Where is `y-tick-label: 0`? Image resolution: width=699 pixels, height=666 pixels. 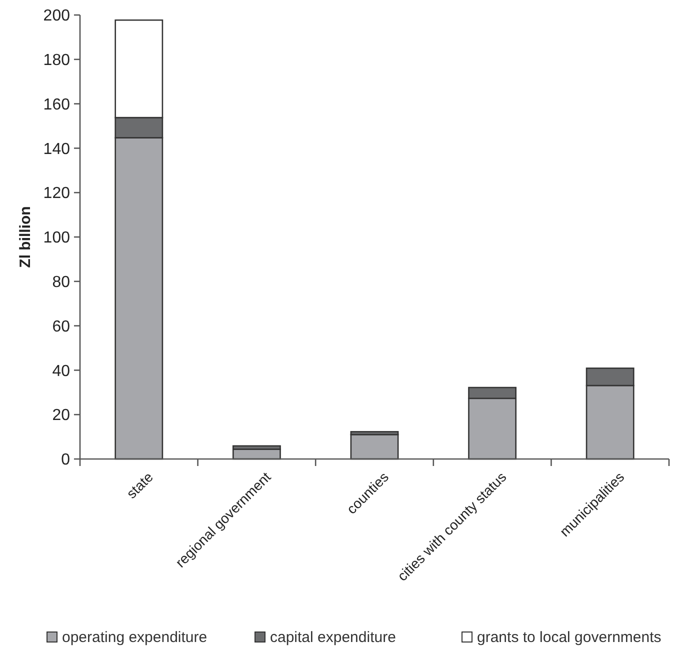
y-tick-label: 0 is located at coordinates (65, 460).